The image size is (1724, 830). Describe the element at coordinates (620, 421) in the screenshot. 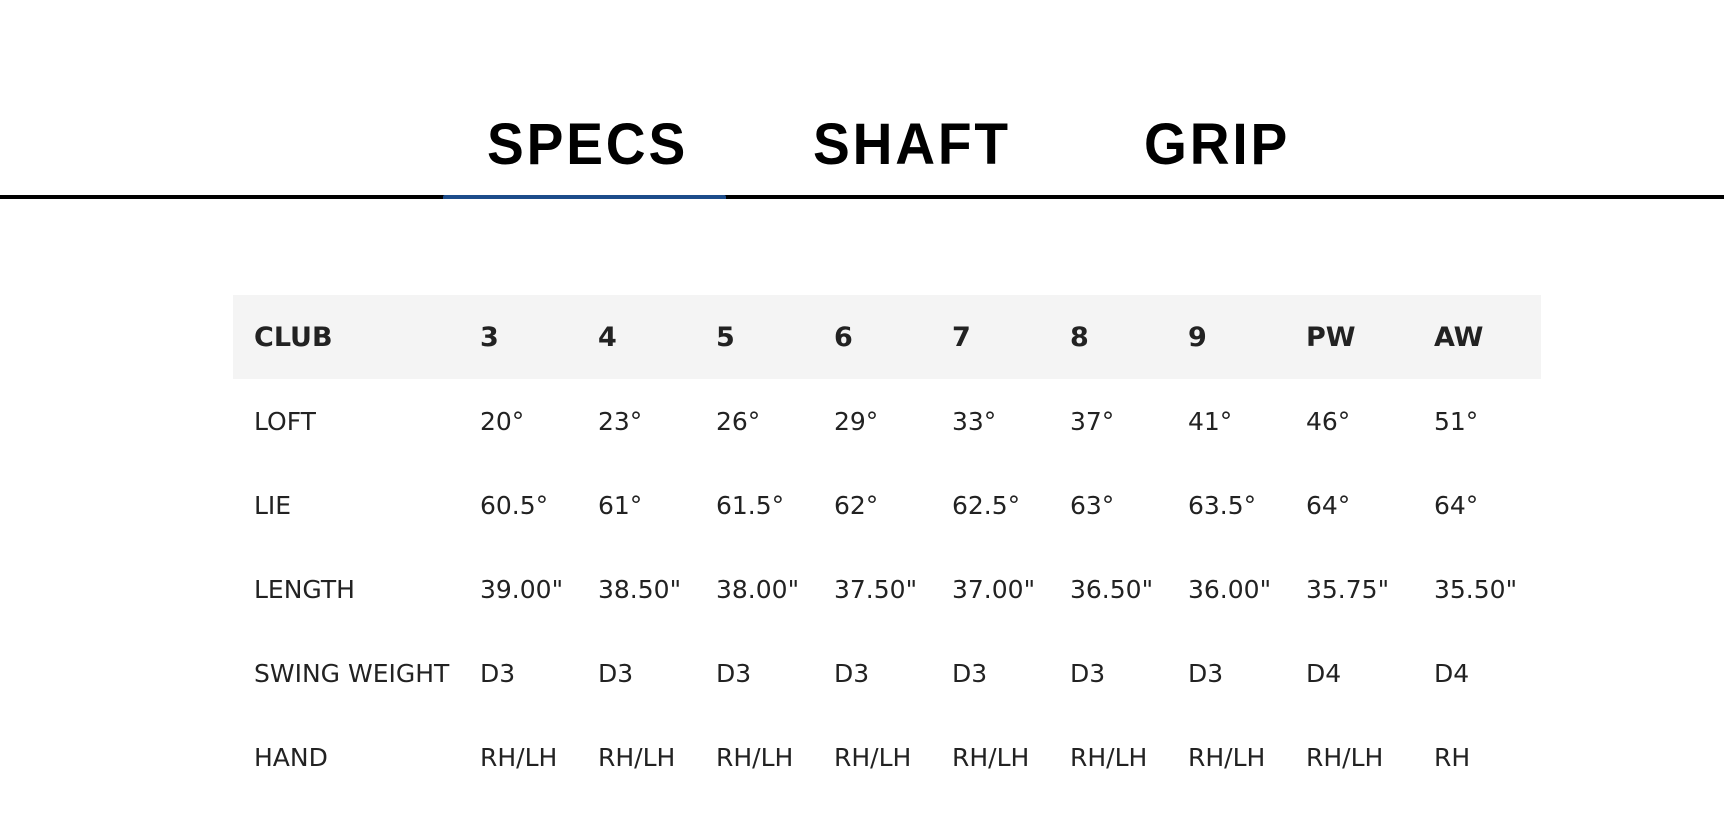

I see `table-cell: 23°` at that location.